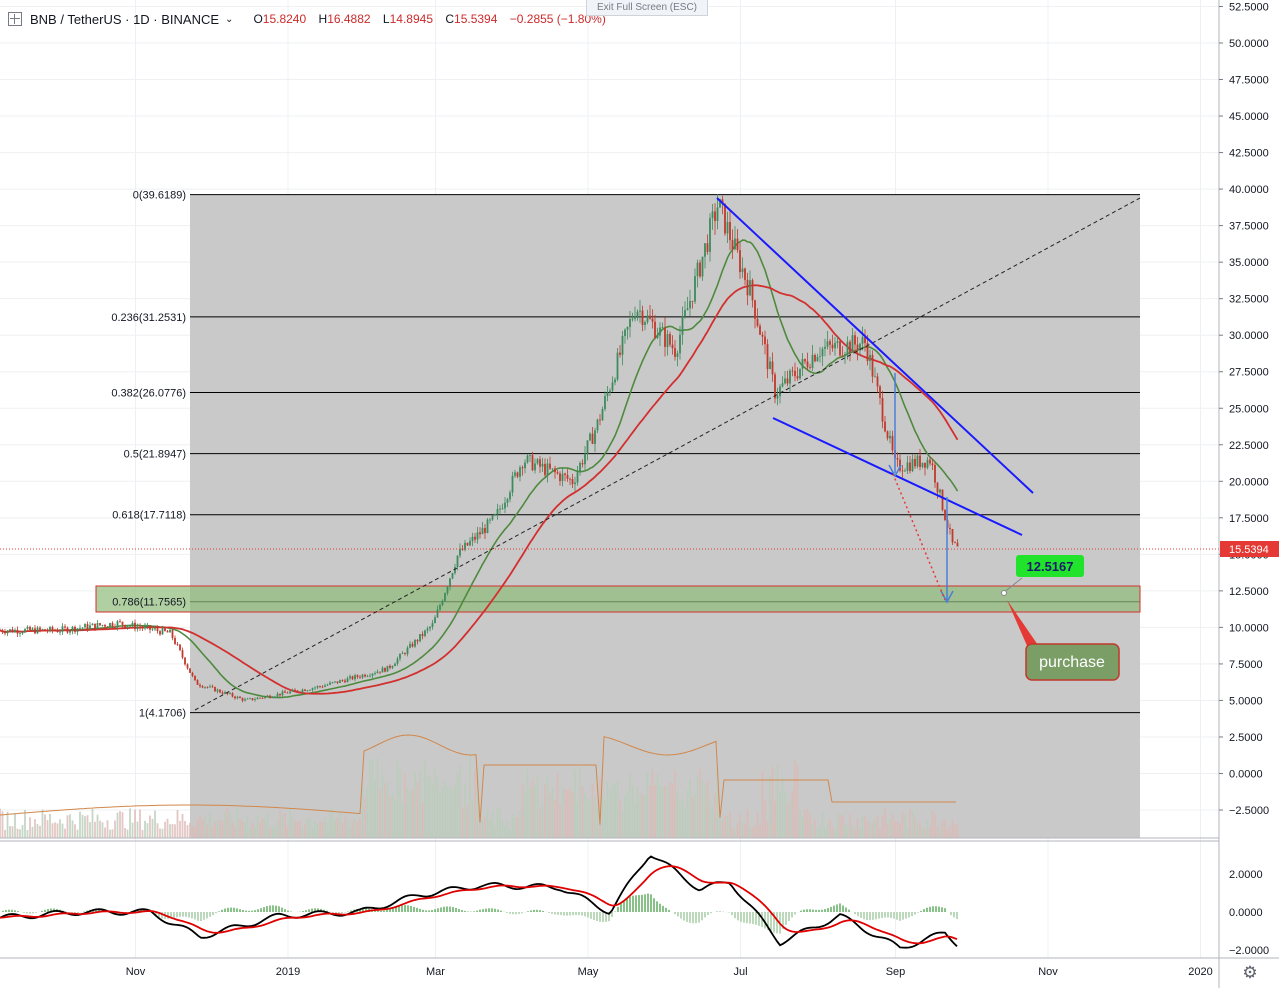 The width and height of the screenshot is (1279, 988). What do you see at coordinates (1246, 775) in the screenshot?
I see `price-tick-label: 0.0000` at bounding box center [1246, 775].